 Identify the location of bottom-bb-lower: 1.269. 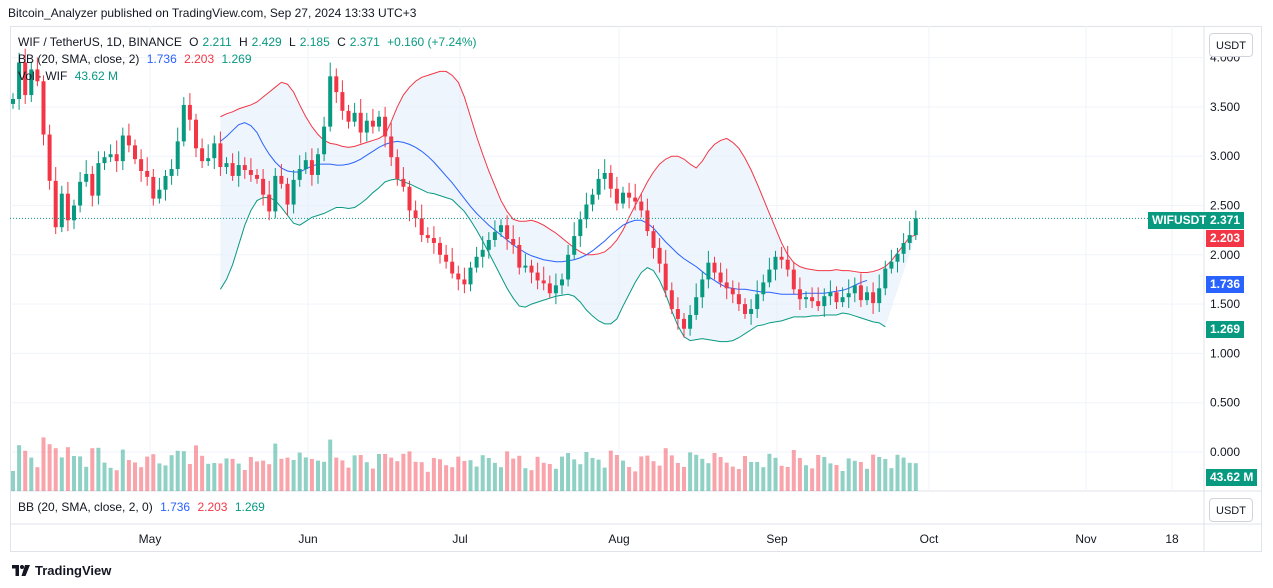
(249, 507).